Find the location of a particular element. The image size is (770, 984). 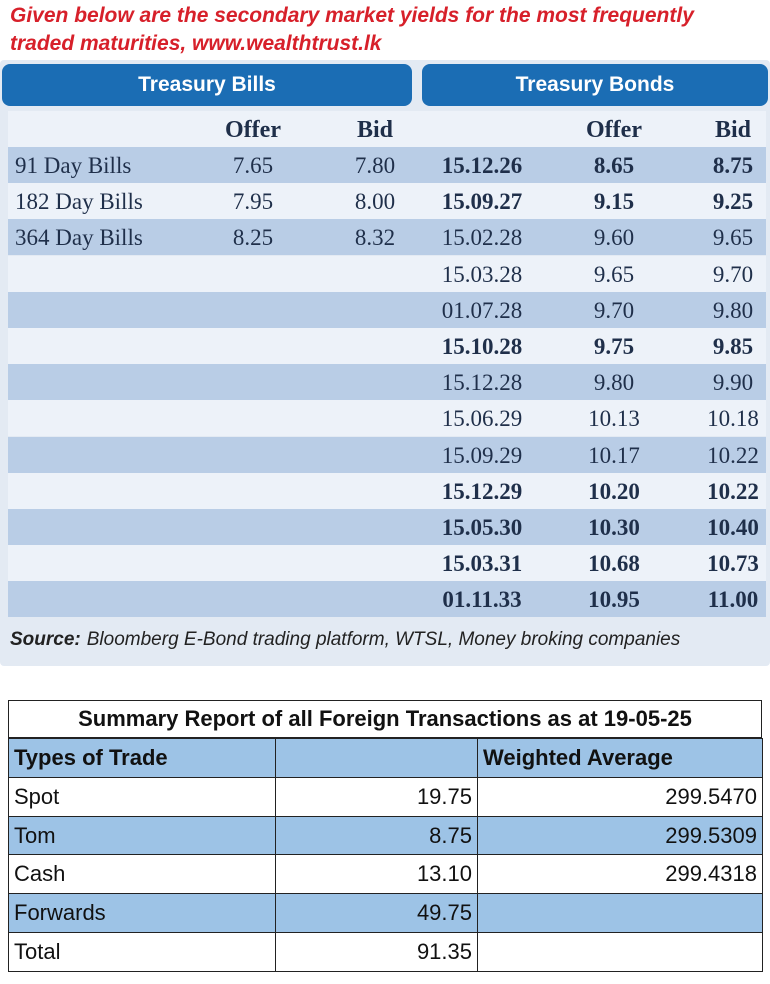

bond-maturity: 01.11.33 is located at coordinates (482, 600).